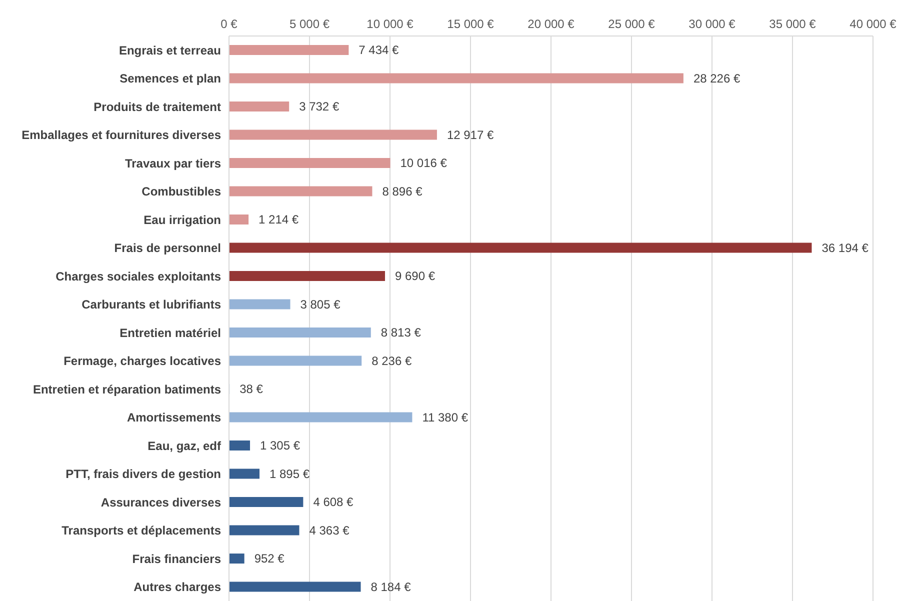  Describe the element at coordinates (309, 24) in the screenshot. I see `x-tick-label: 5 000 €` at that location.